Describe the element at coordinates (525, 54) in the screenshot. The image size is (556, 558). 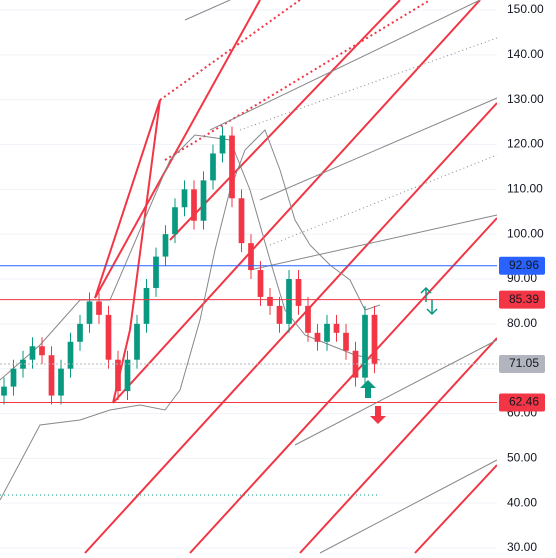
I see `y-tick-label: 140.00` at that location.